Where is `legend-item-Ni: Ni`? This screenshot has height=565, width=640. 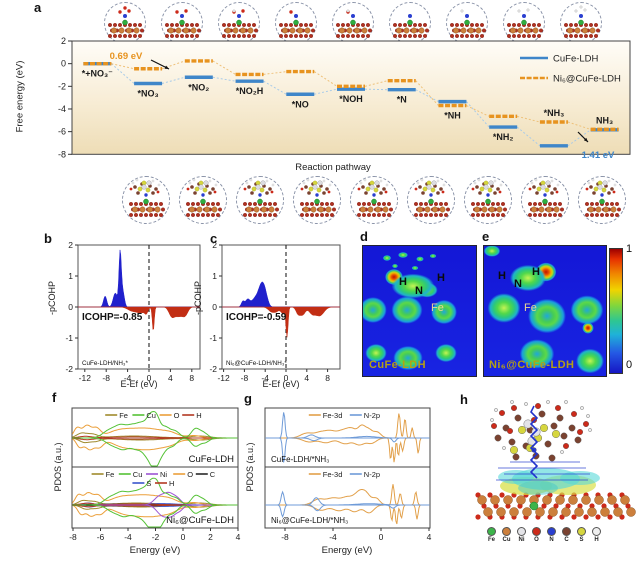
legend-item-Ni: Ni is located at coordinates (521, 535).